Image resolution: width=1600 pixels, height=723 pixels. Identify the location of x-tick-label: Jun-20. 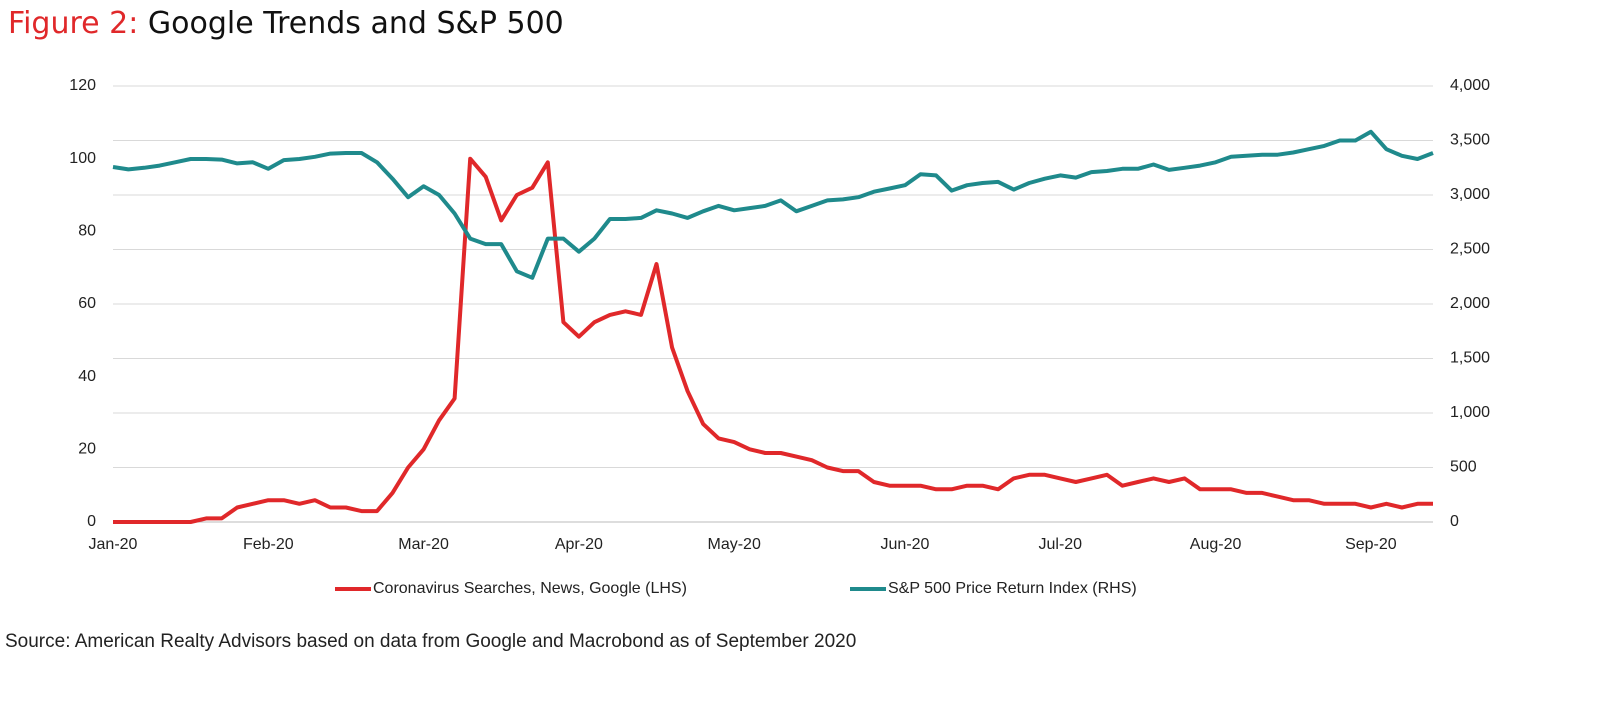
(905, 544).